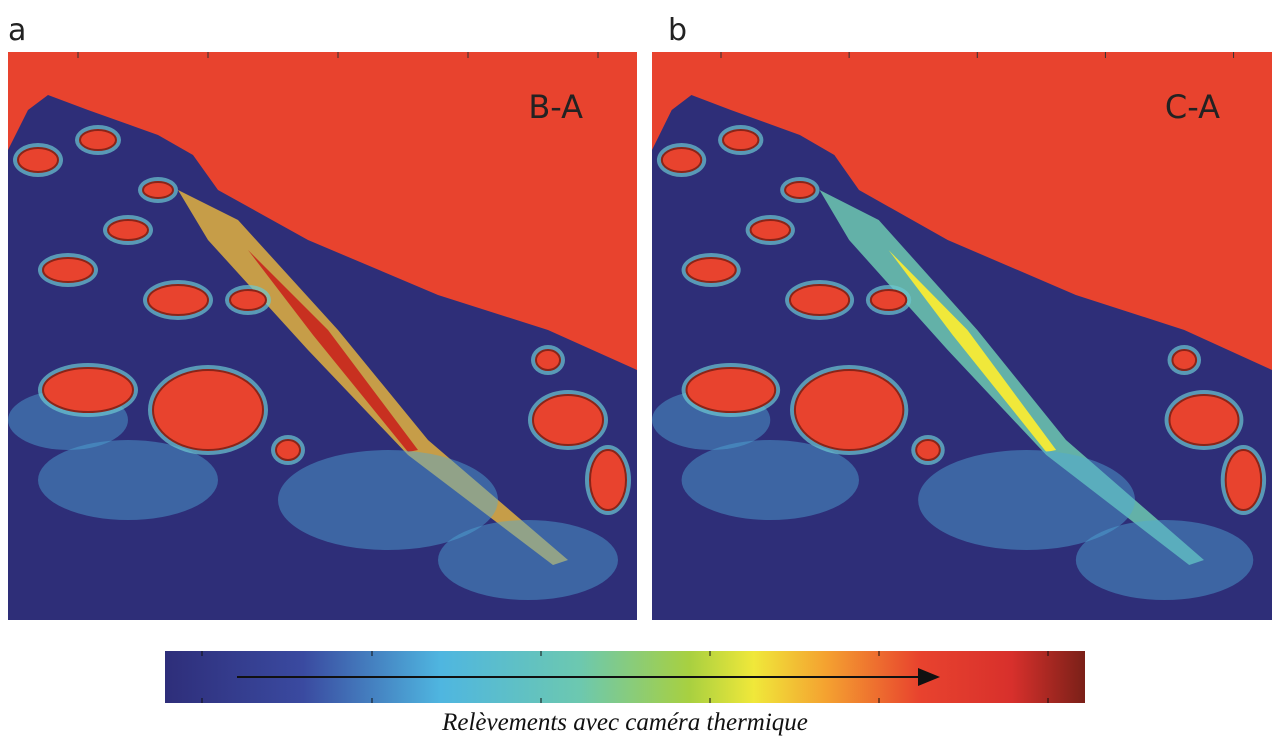  Describe the element at coordinates (624, 722) in the screenshot. I see `caption: Relèvements avec caméra thermique` at that location.